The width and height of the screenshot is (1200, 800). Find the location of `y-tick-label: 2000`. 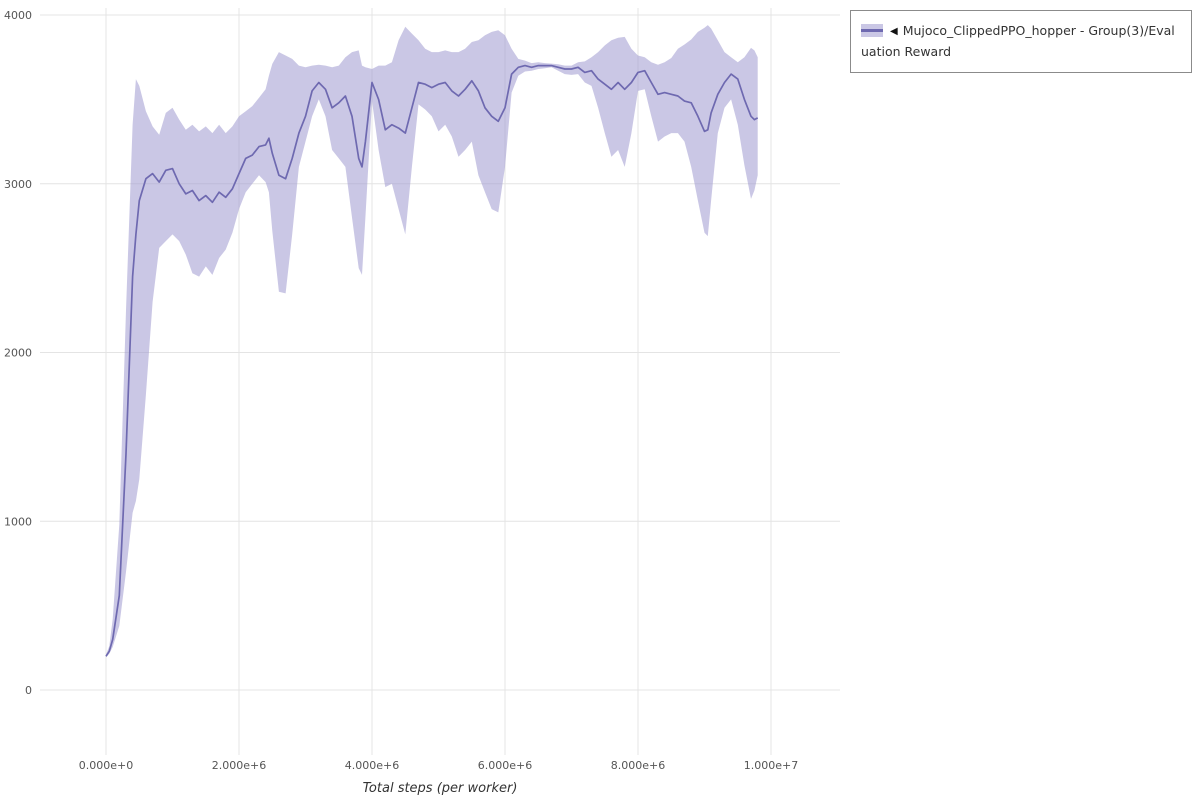

y-tick-label: 2000 is located at coordinates (18, 353).